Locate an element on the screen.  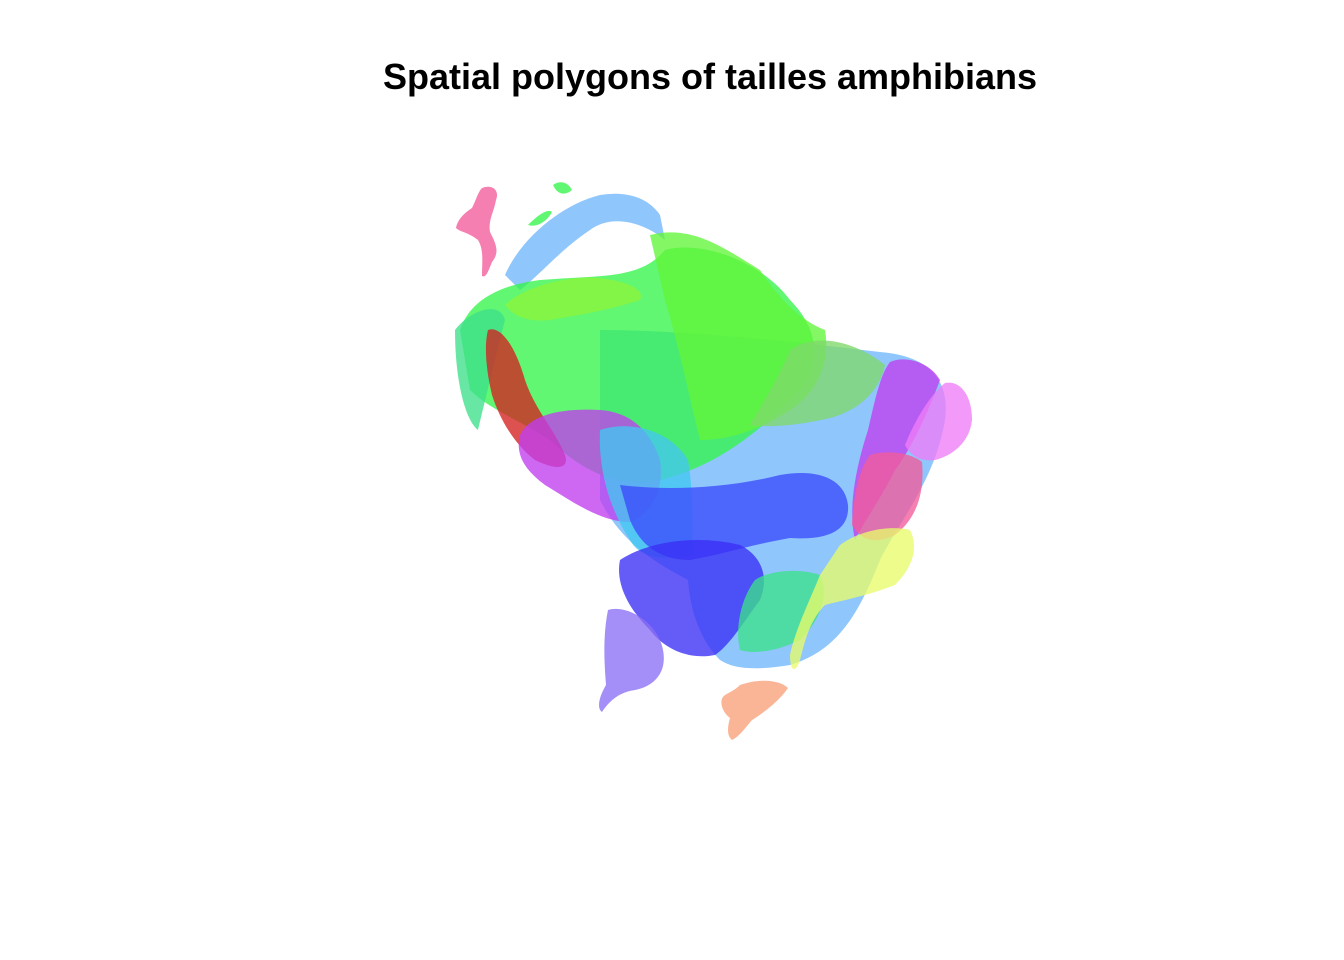
range-polygon-hotpink-coast is located at coordinates (887, 496).